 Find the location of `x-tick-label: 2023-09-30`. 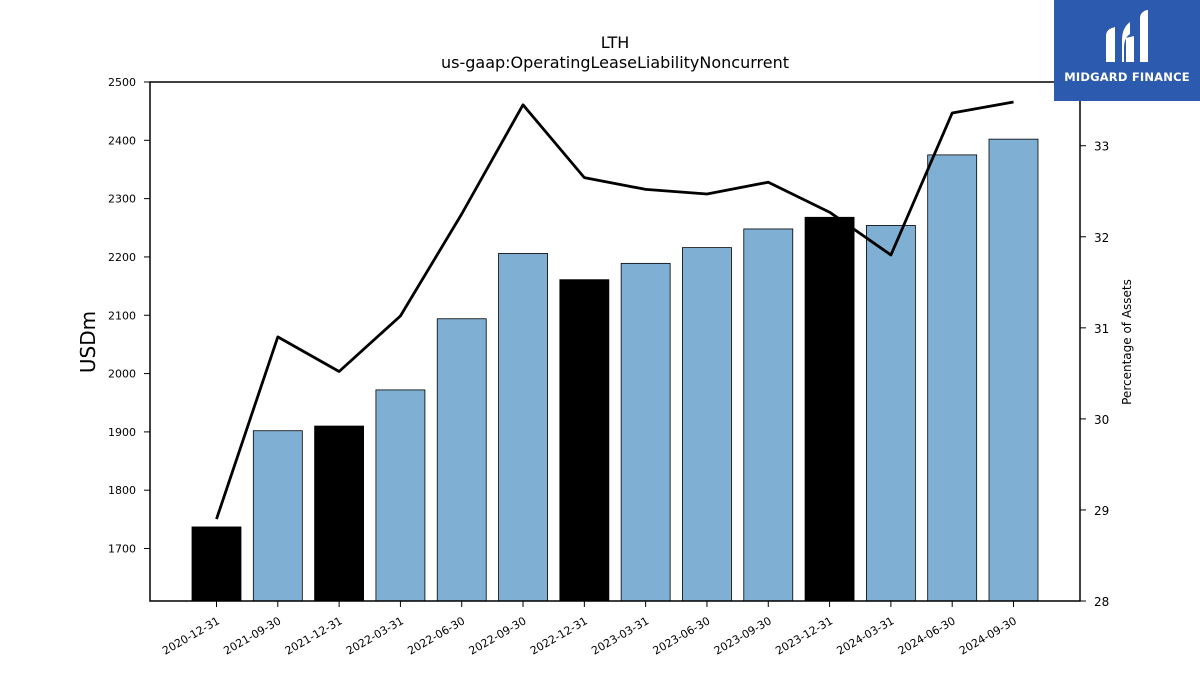

x-tick-label: 2023-09-30 is located at coordinates (743, 635).